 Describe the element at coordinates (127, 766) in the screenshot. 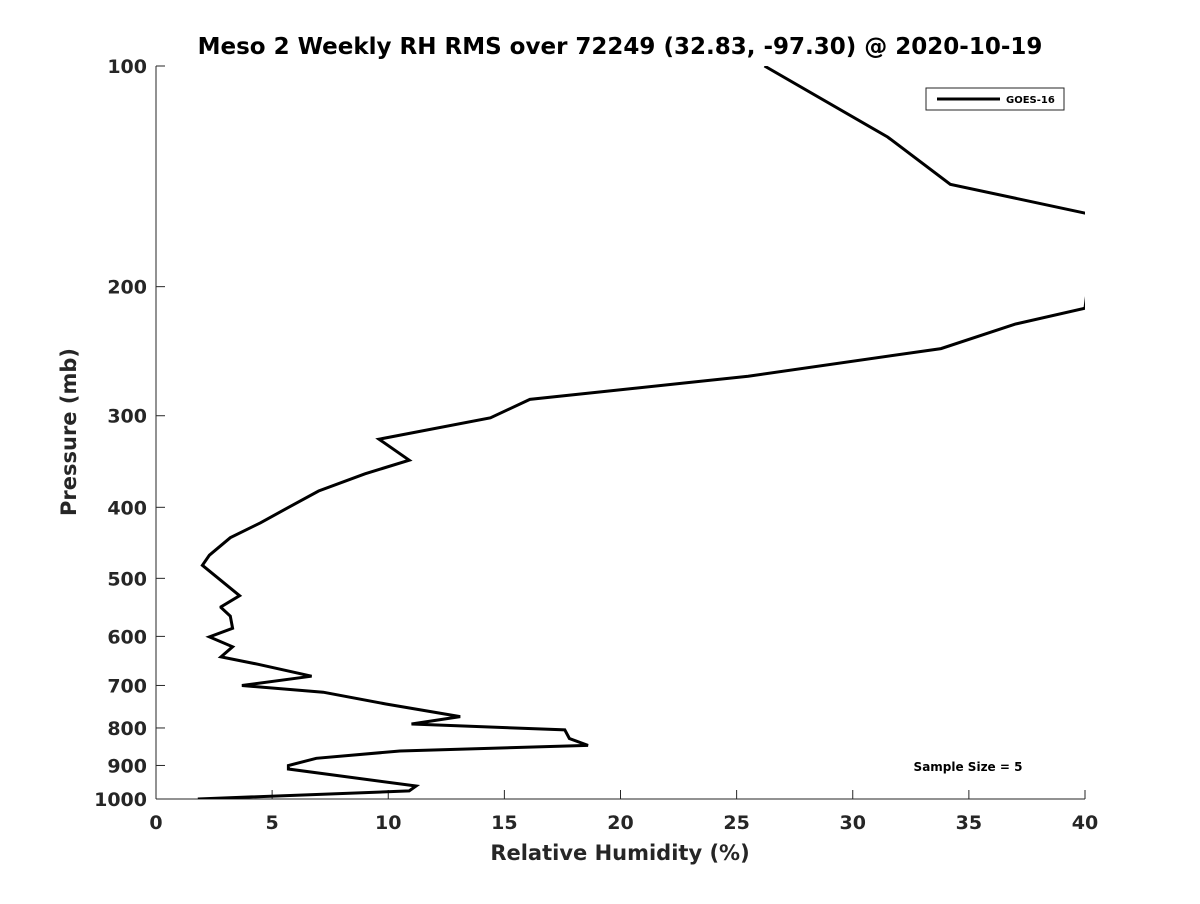

I see `y-tick-label: 900` at that location.